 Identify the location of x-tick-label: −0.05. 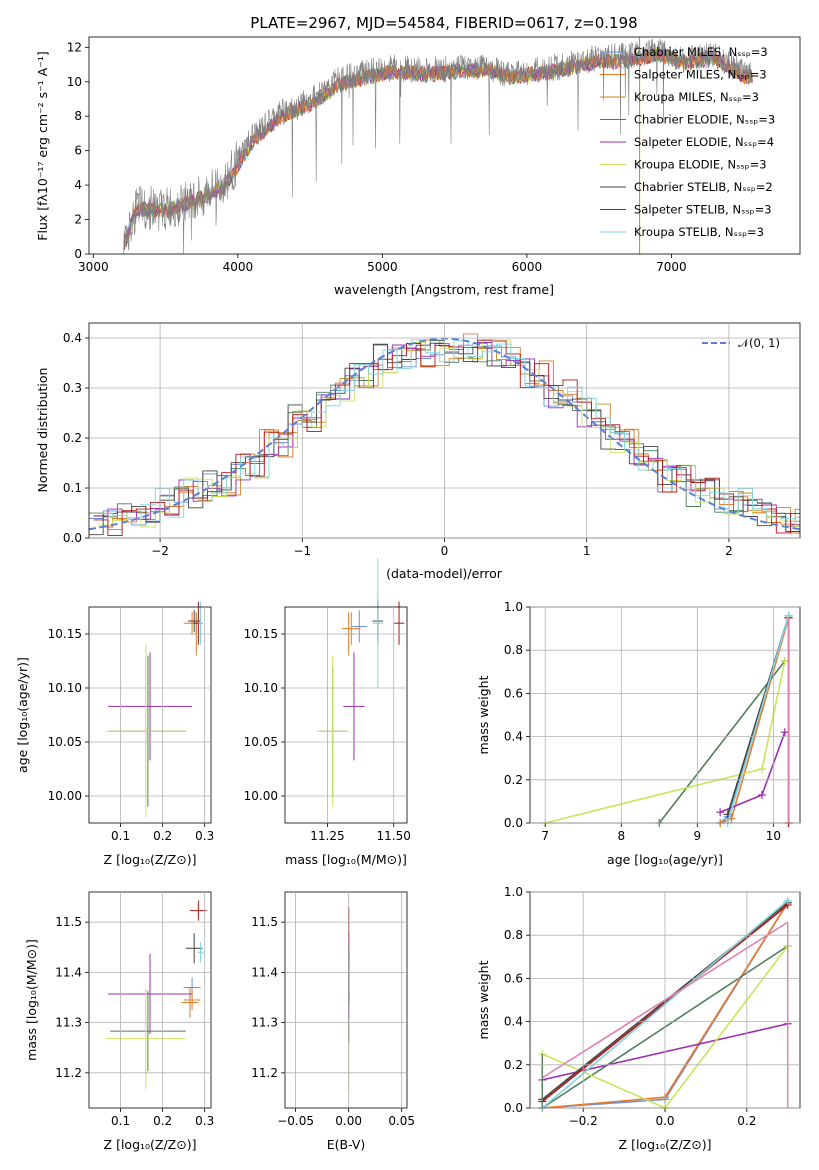
(295, 1121).